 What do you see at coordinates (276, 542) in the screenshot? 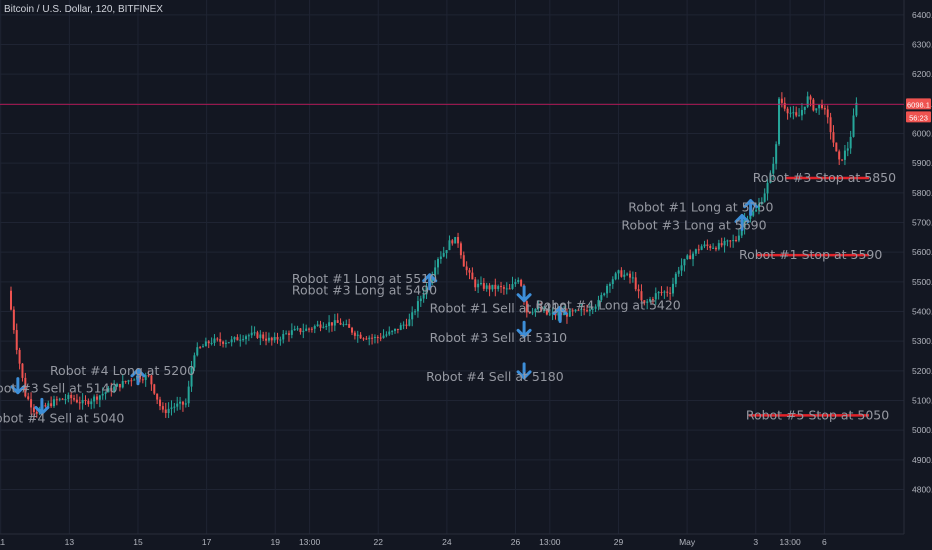
I see `x-tick-label: 19` at bounding box center [276, 542].